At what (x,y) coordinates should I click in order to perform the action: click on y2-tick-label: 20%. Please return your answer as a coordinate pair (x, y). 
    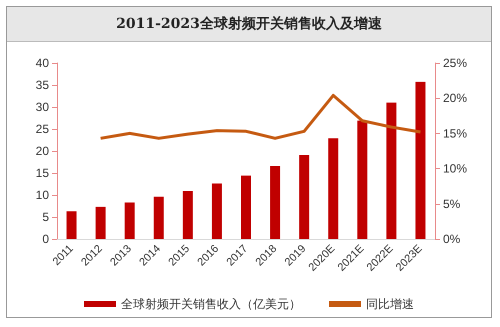
    Looking at the image, I should click on (455, 98).